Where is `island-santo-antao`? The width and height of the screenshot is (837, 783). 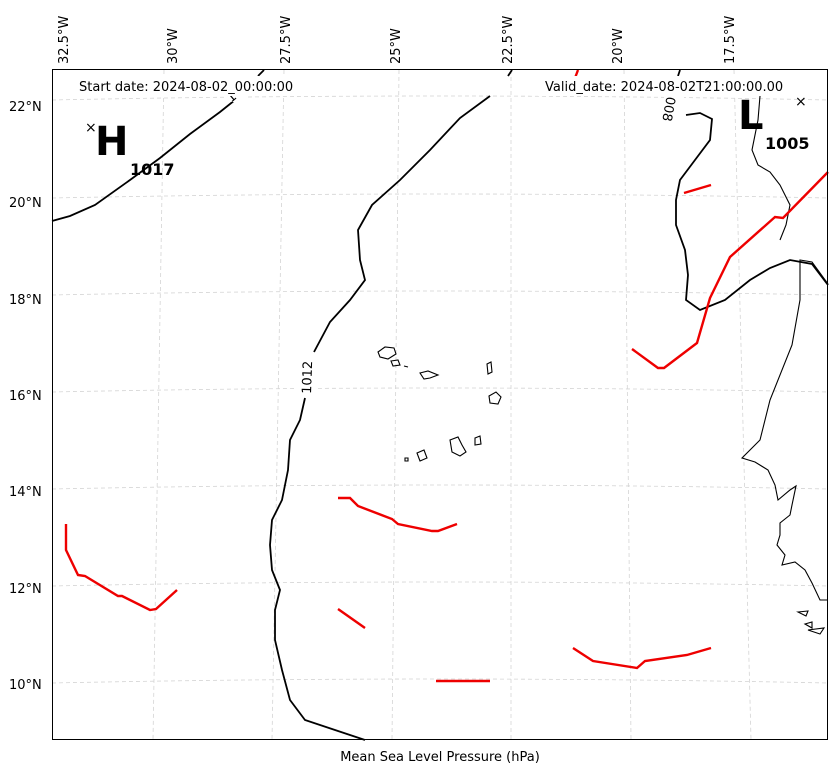
island-santo-antao is located at coordinates (387, 353).